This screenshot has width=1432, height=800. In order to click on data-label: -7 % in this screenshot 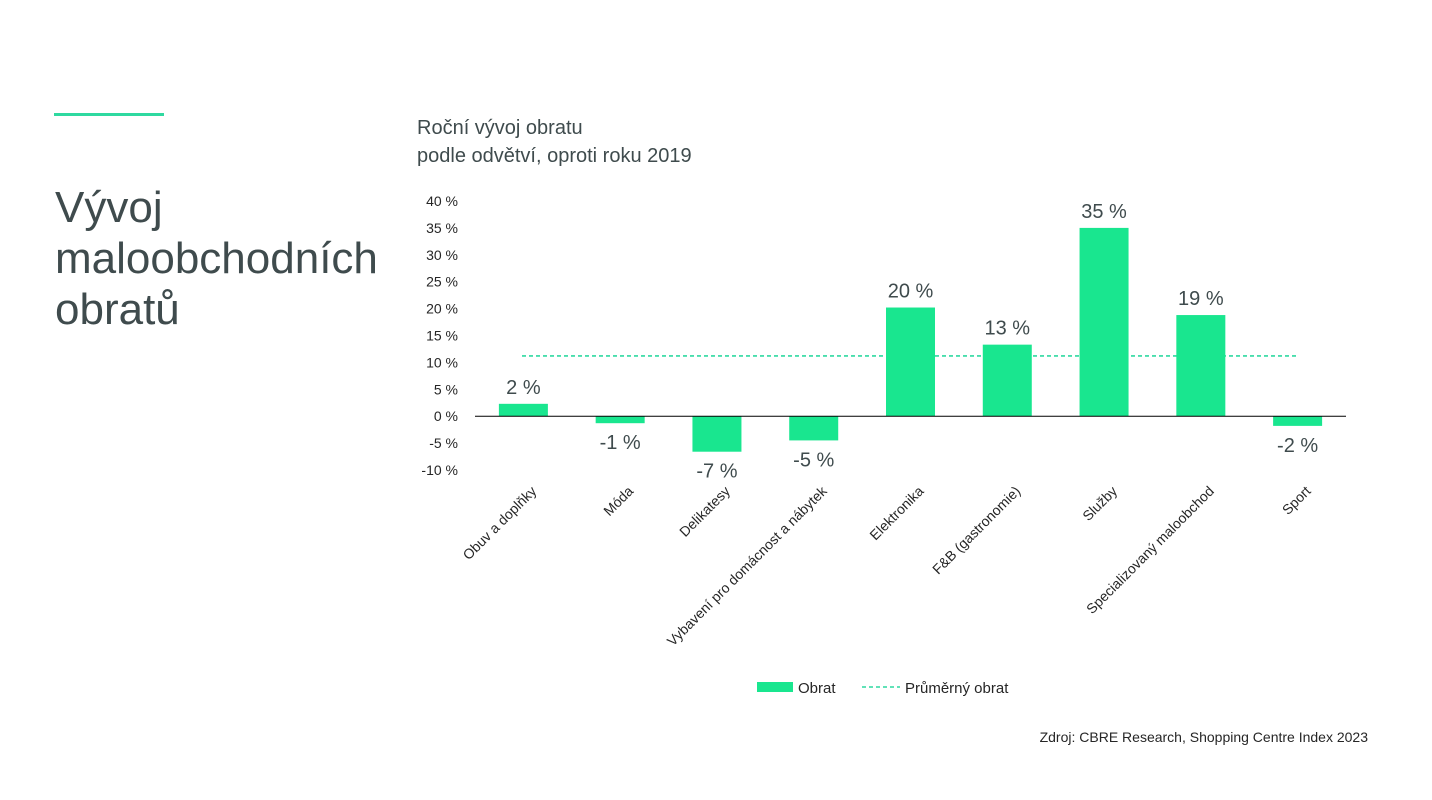, I will do `click(716, 472)`.